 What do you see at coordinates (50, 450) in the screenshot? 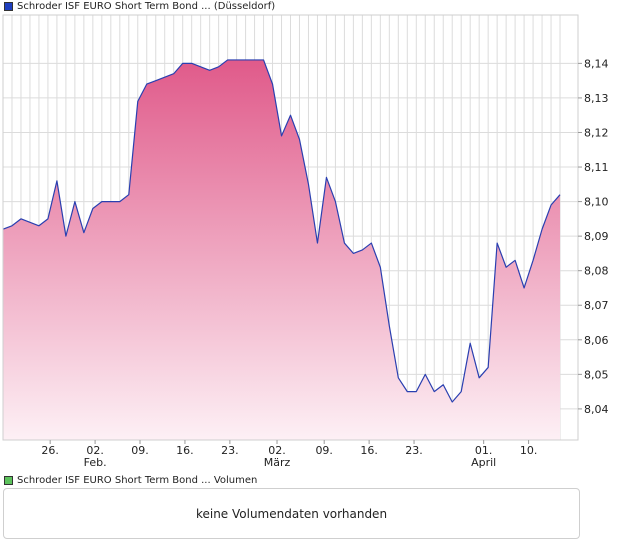
I see `x-tick-label: 26.` at bounding box center [50, 450].